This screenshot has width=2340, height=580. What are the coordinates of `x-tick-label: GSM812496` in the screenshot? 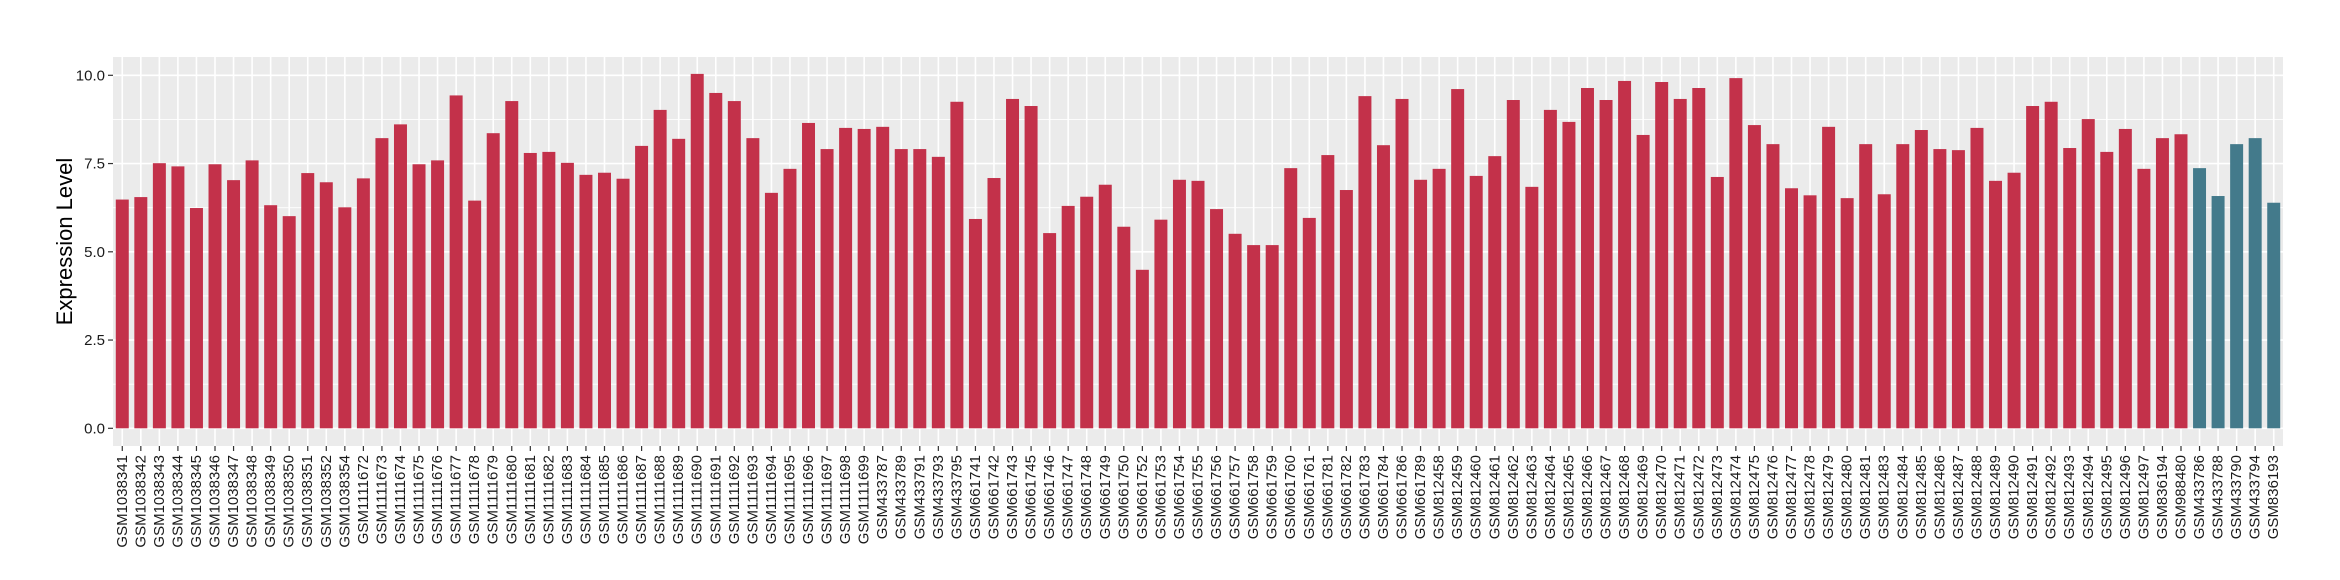 It's located at (2125, 497).